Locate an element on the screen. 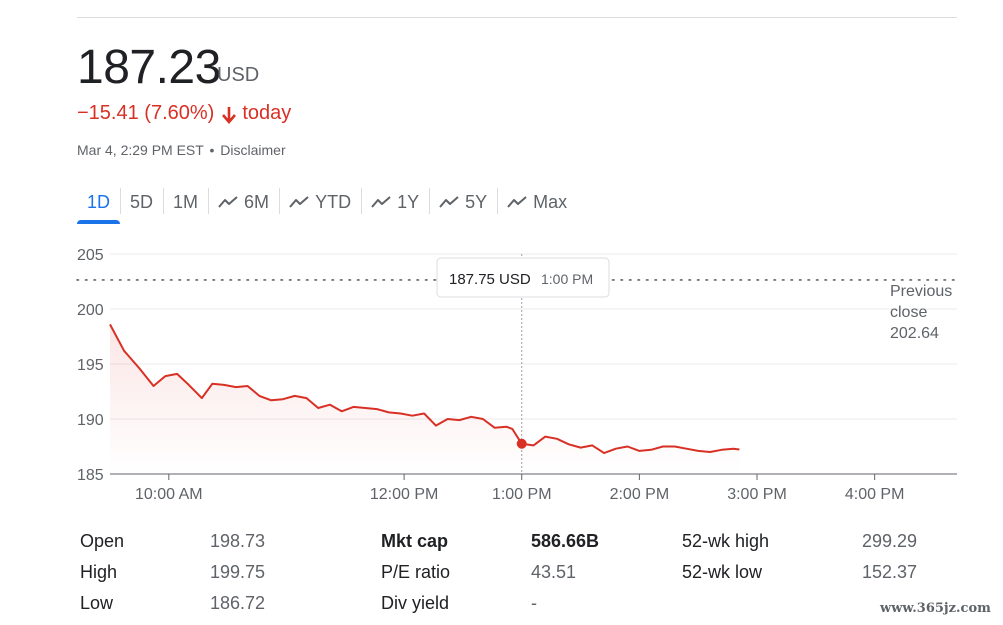 The height and width of the screenshot is (625, 1003). stat-label: High is located at coordinates (99, 572).